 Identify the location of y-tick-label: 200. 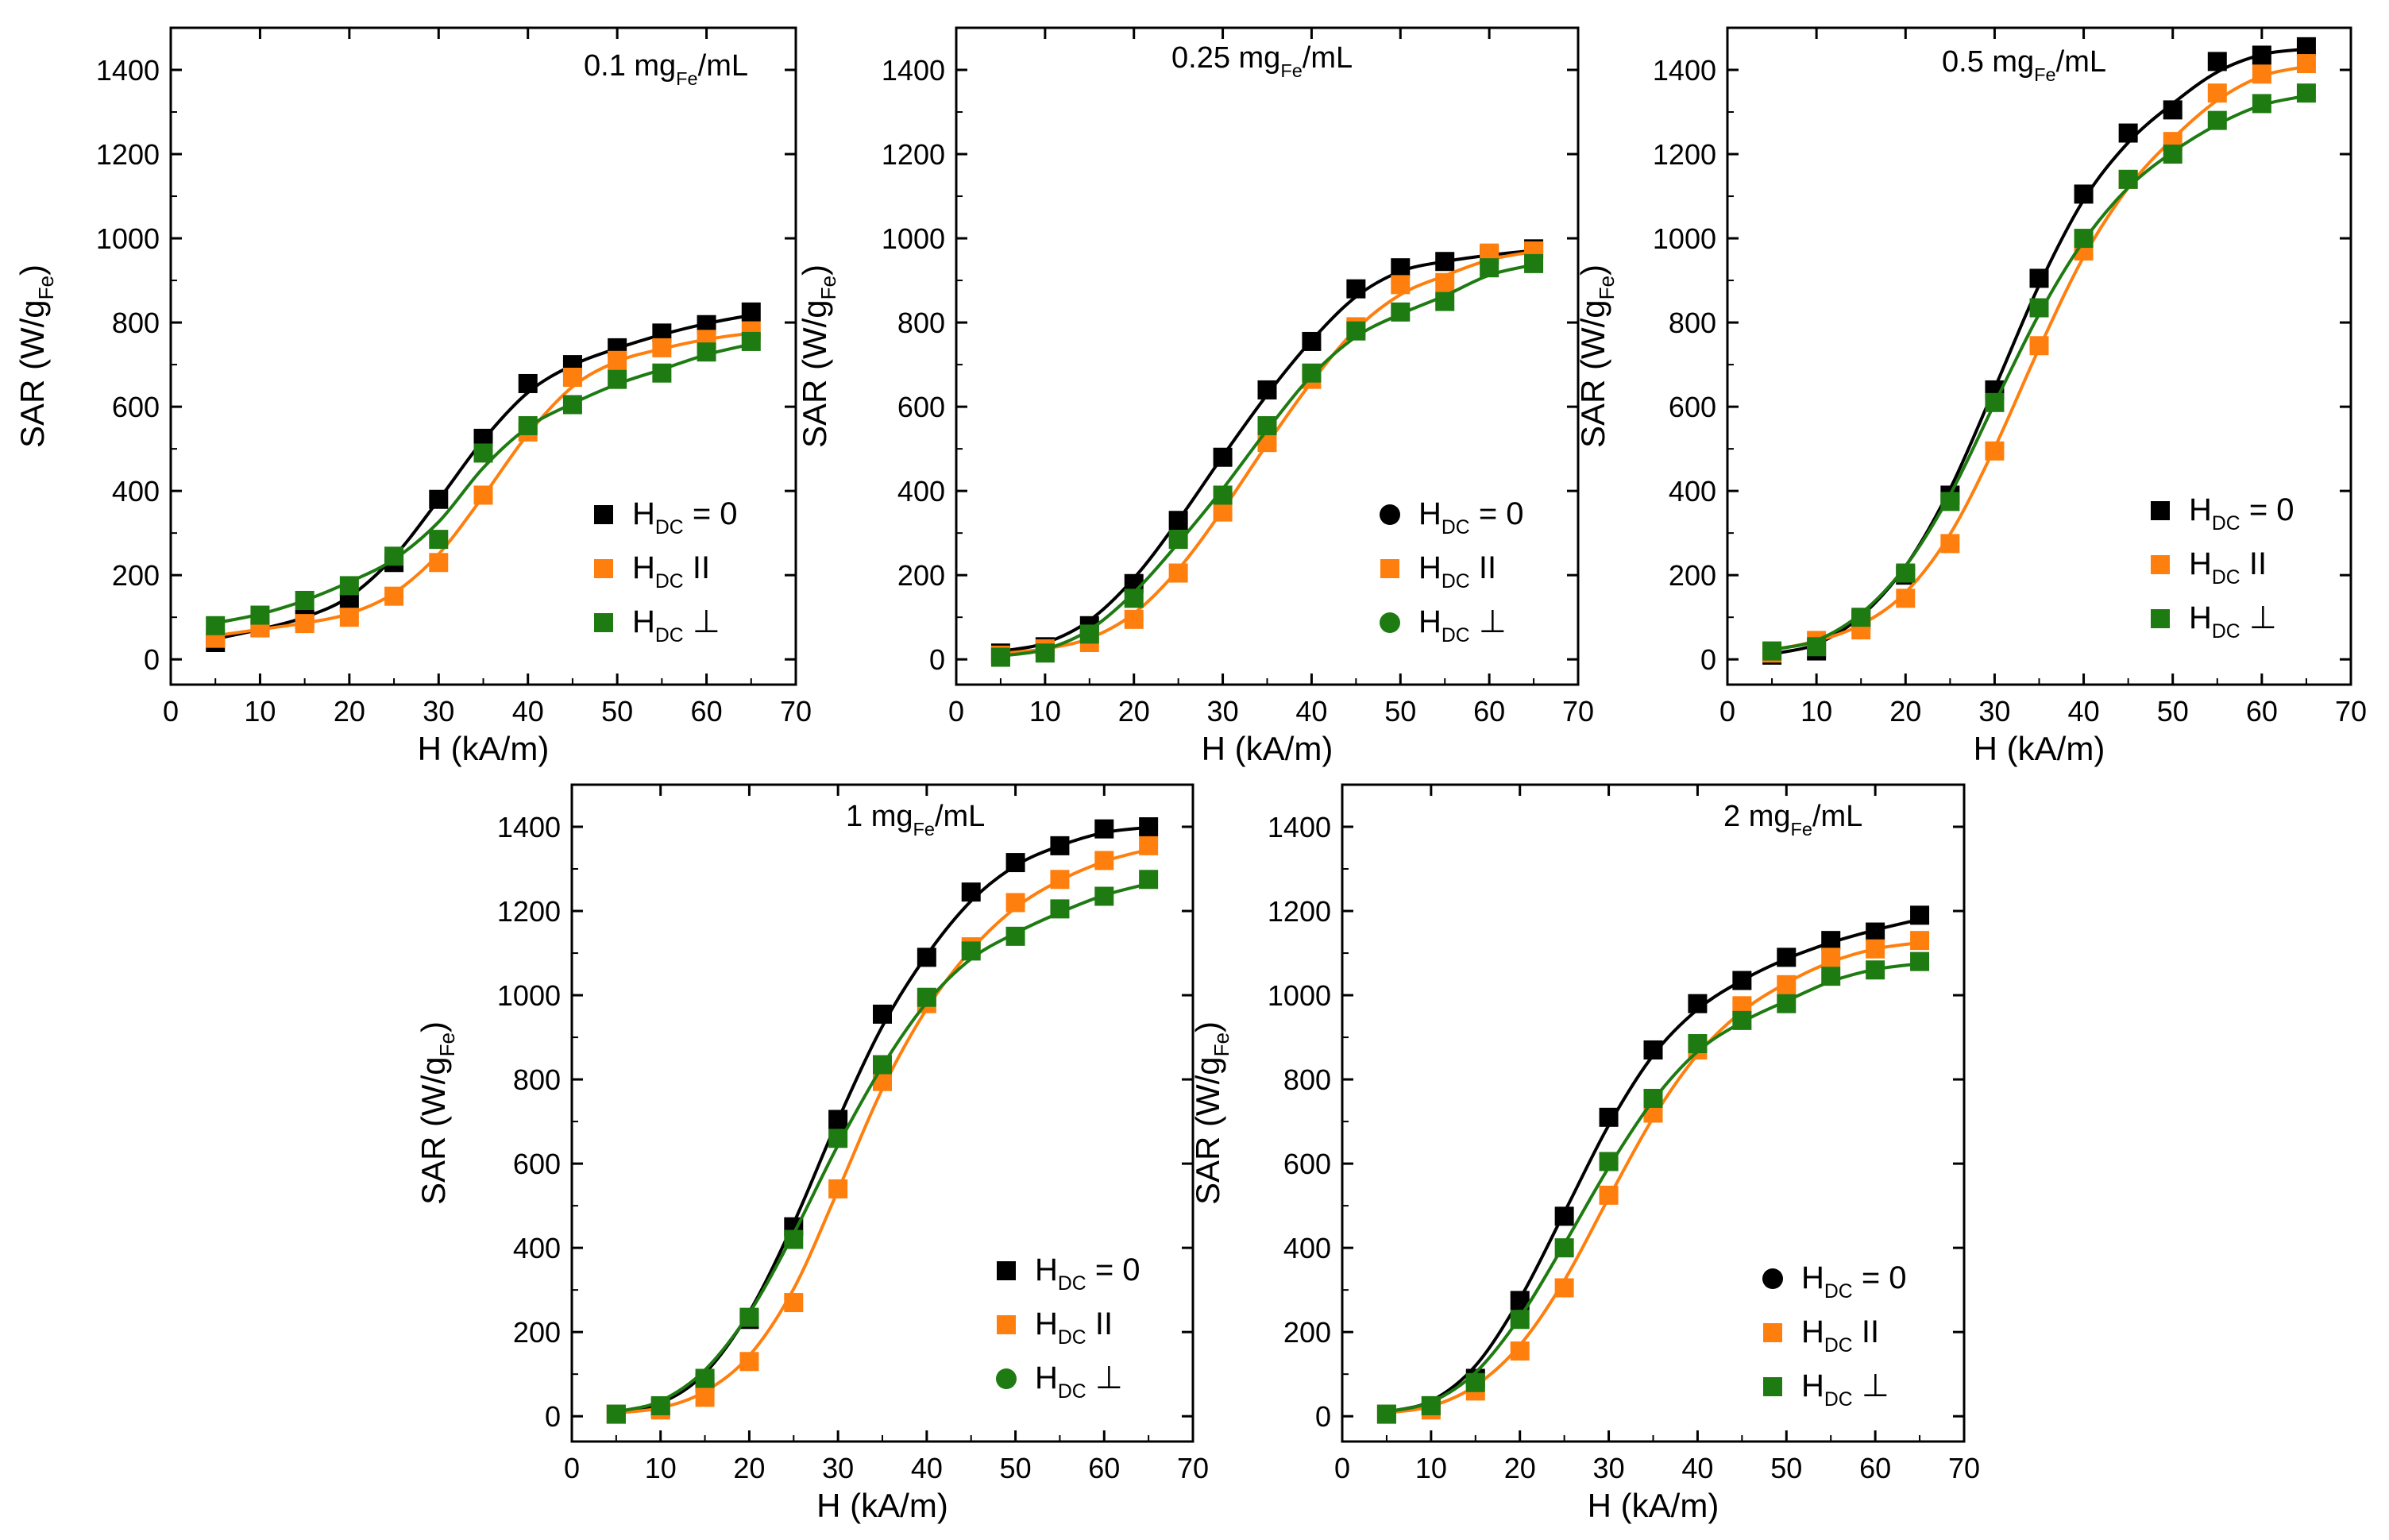
(921, 575).